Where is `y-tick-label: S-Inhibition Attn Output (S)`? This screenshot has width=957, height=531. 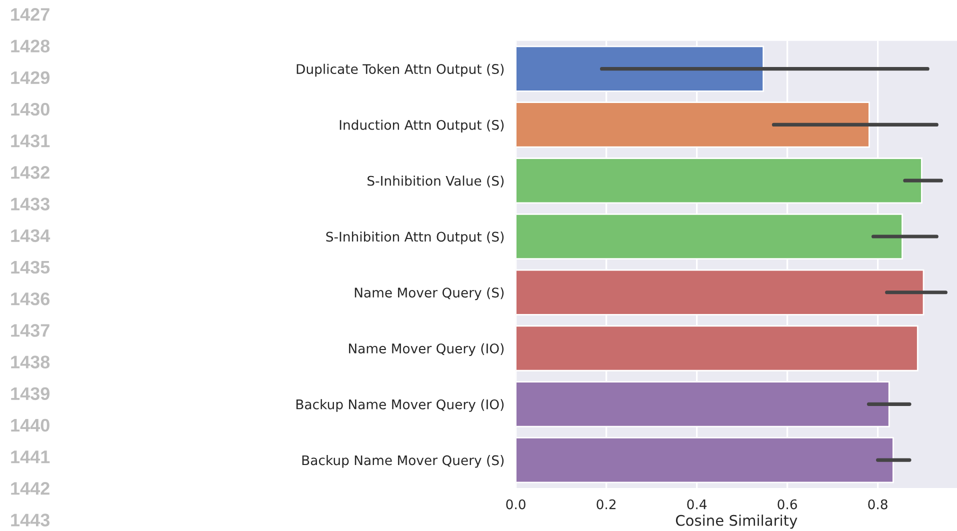
y-tick-label: S-Inhibition Attn Output (S) is located at coordinates (415, 237).